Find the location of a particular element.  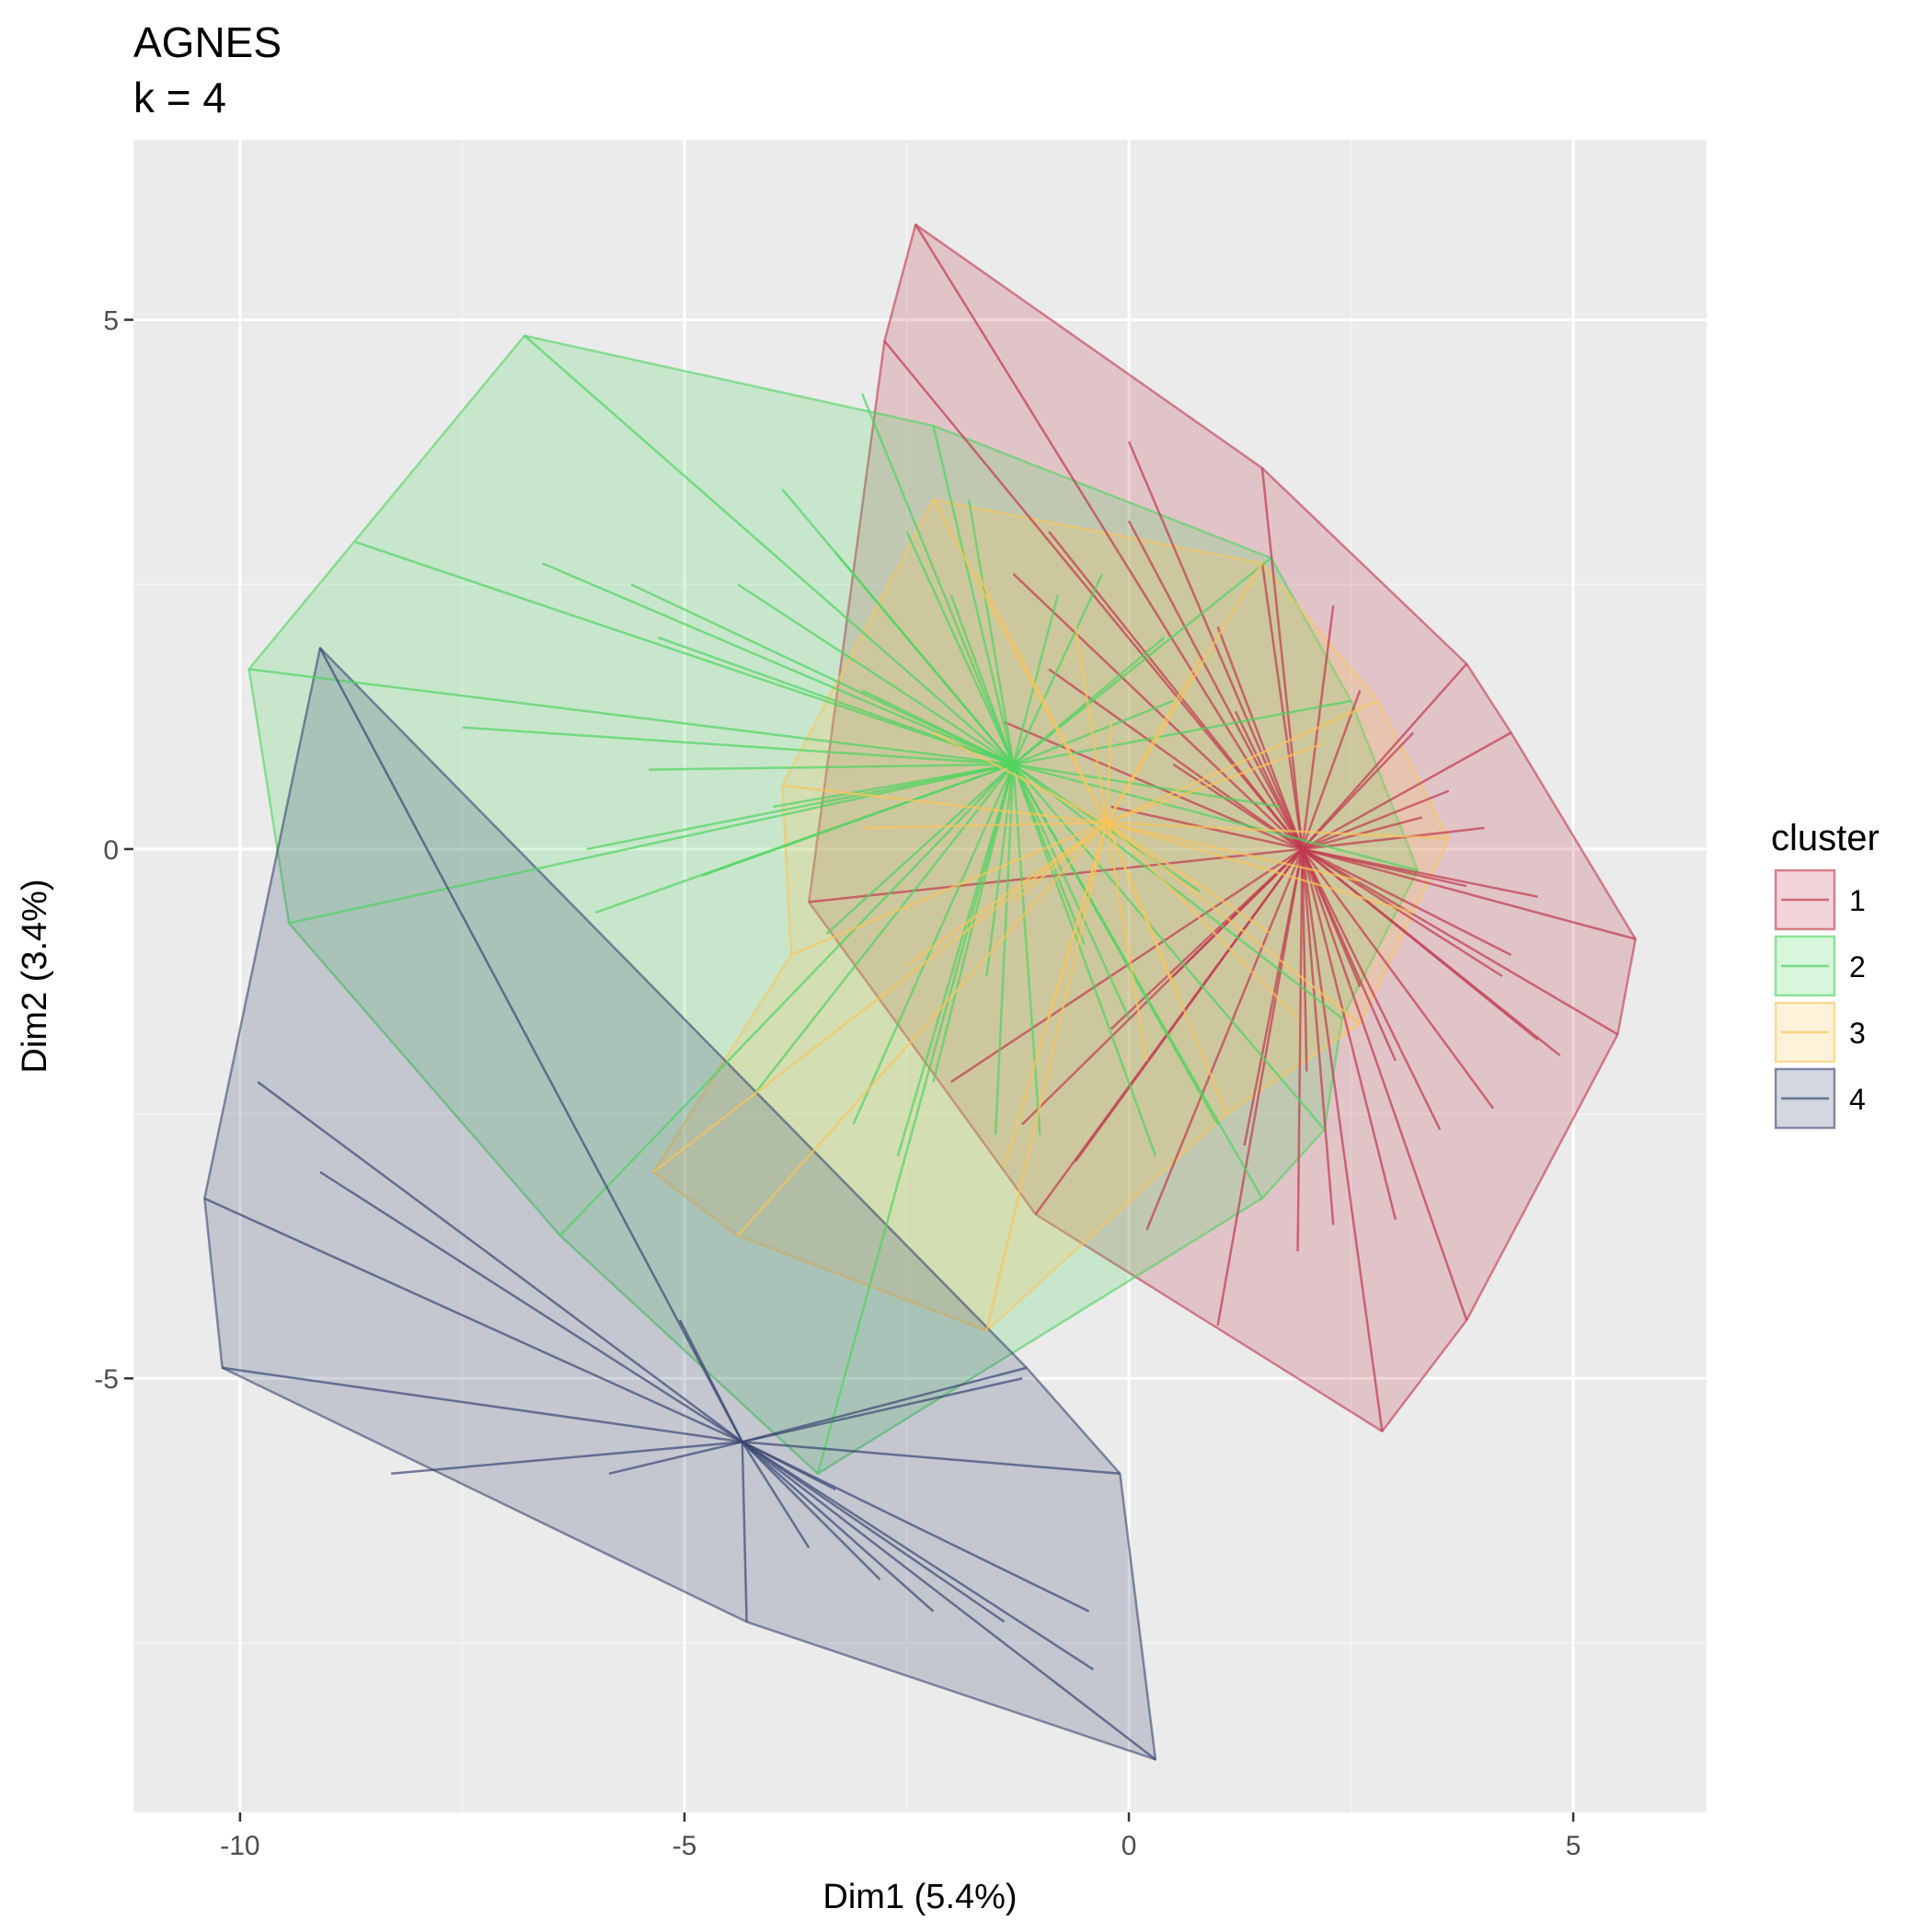

x-axis-ticks: -10 -5 0 5 is located at coordinates (900, 1836).